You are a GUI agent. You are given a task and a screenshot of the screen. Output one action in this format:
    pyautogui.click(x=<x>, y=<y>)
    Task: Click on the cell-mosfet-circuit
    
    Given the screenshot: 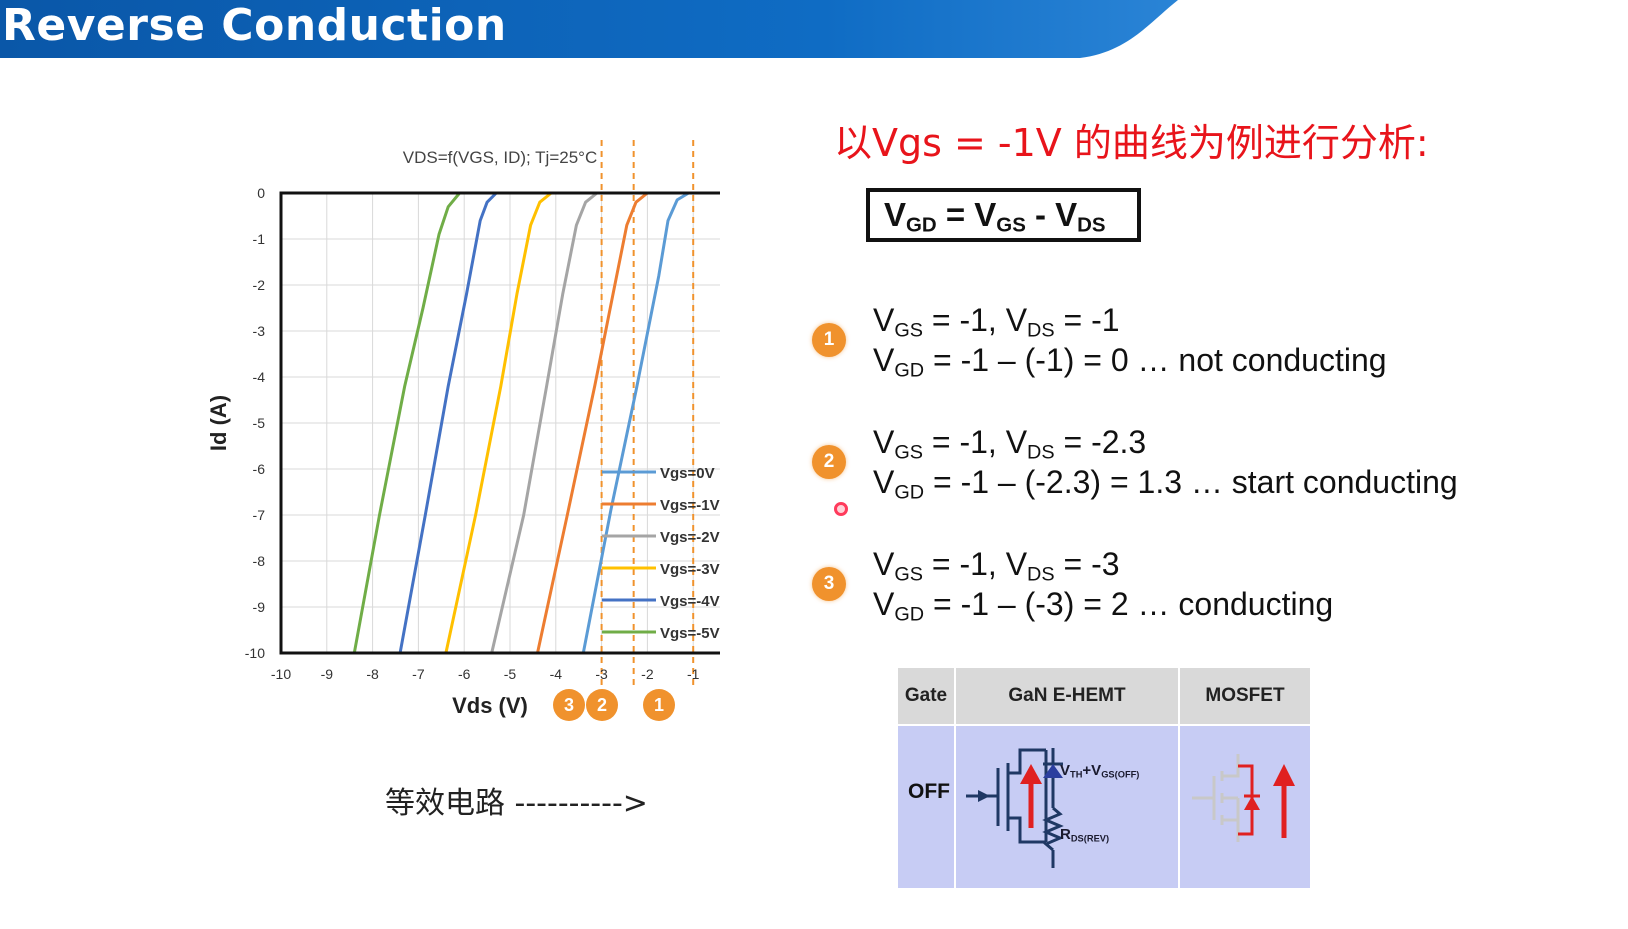 What is the action you would take?
    pyautogui.click(x=1245, y=807)
    